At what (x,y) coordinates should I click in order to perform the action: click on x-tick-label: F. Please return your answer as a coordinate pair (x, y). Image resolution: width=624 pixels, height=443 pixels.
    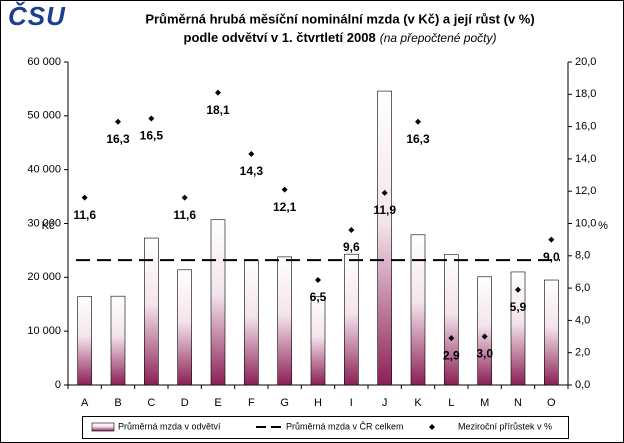
    Looking at the image, I should click on (251, 403).